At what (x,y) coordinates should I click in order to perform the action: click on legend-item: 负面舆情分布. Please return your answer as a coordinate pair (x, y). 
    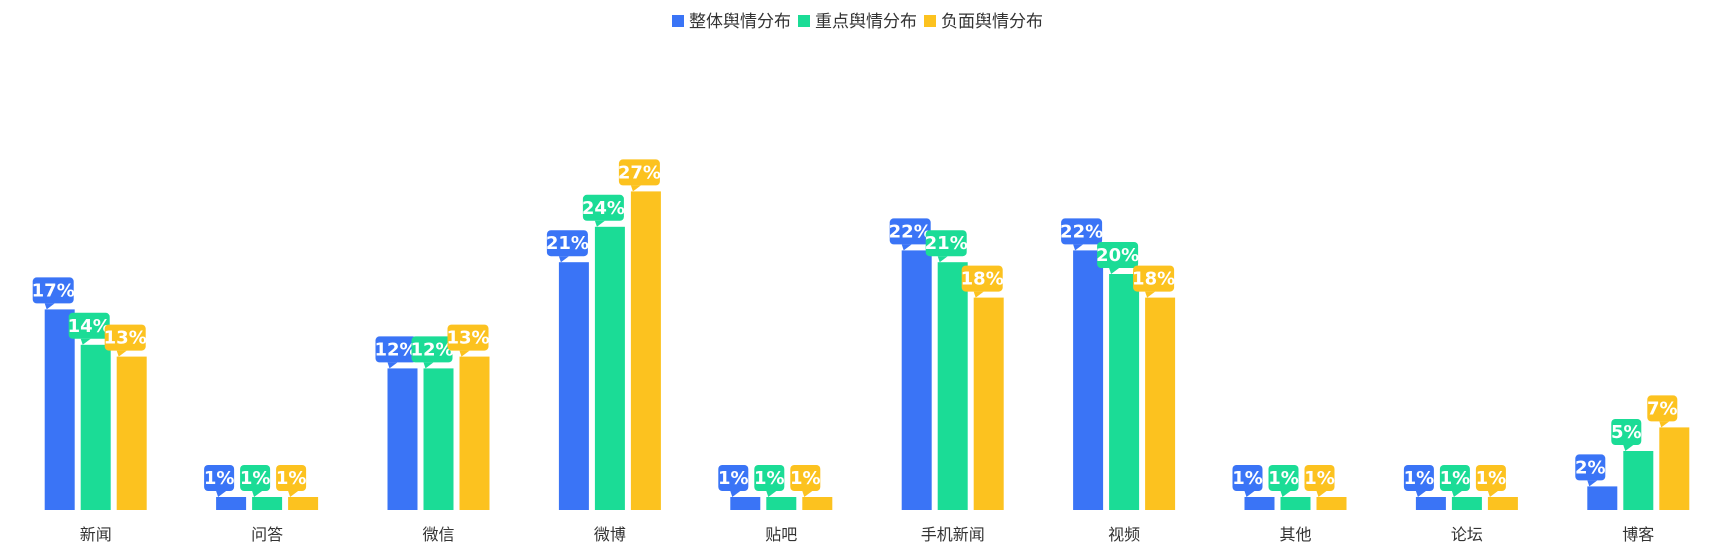
    Looking at the image, I should click on (983, 22).